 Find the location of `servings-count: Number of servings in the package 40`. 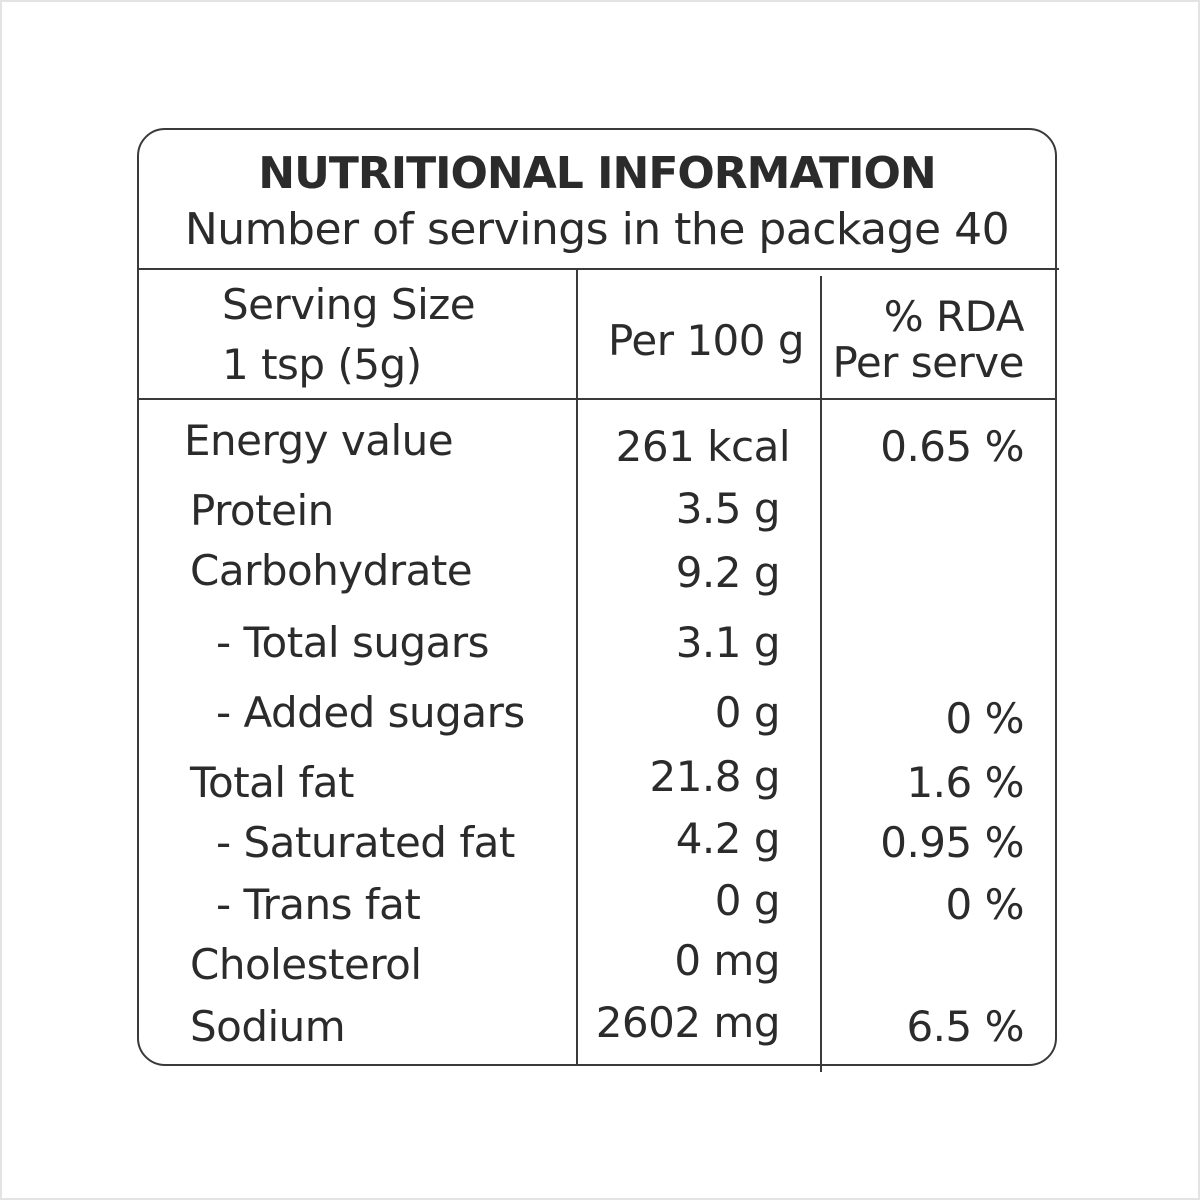

servings-count: Number of servings in the package 40 is located at coordinates (597, 229).